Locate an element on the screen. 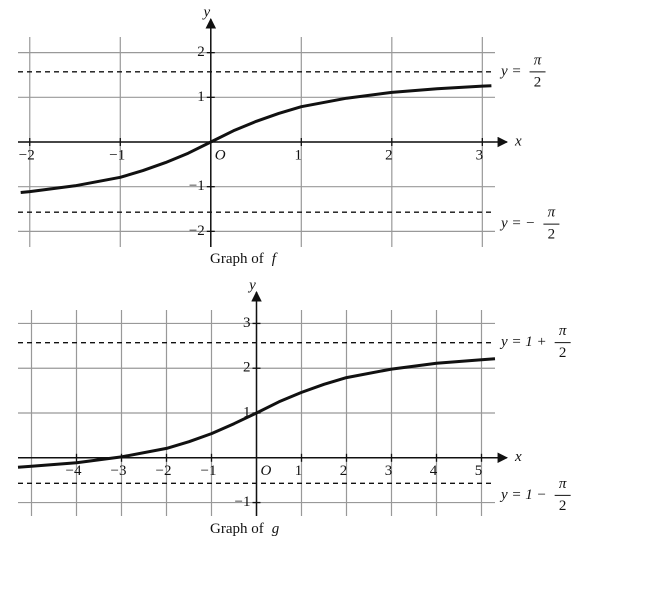 Image resolution: width=651 pixels, height=598 pixels. asymptote-label: y = 1 + is located at coordinates (523, 342).